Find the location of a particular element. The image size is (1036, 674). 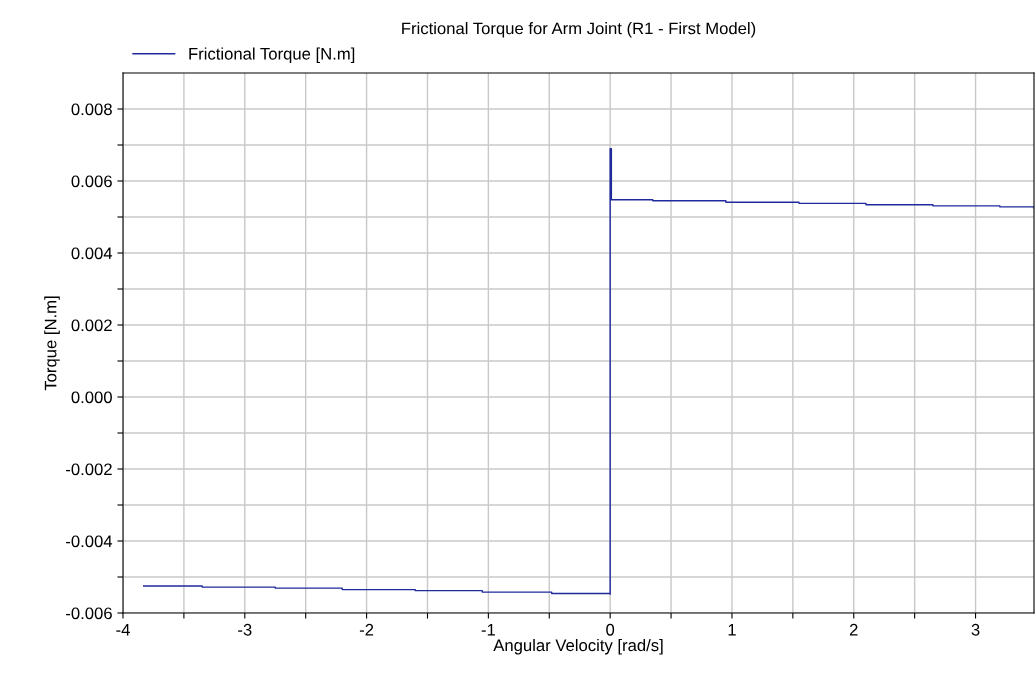

y-tick-label: -0.002 is located at coordinates (89, 469).